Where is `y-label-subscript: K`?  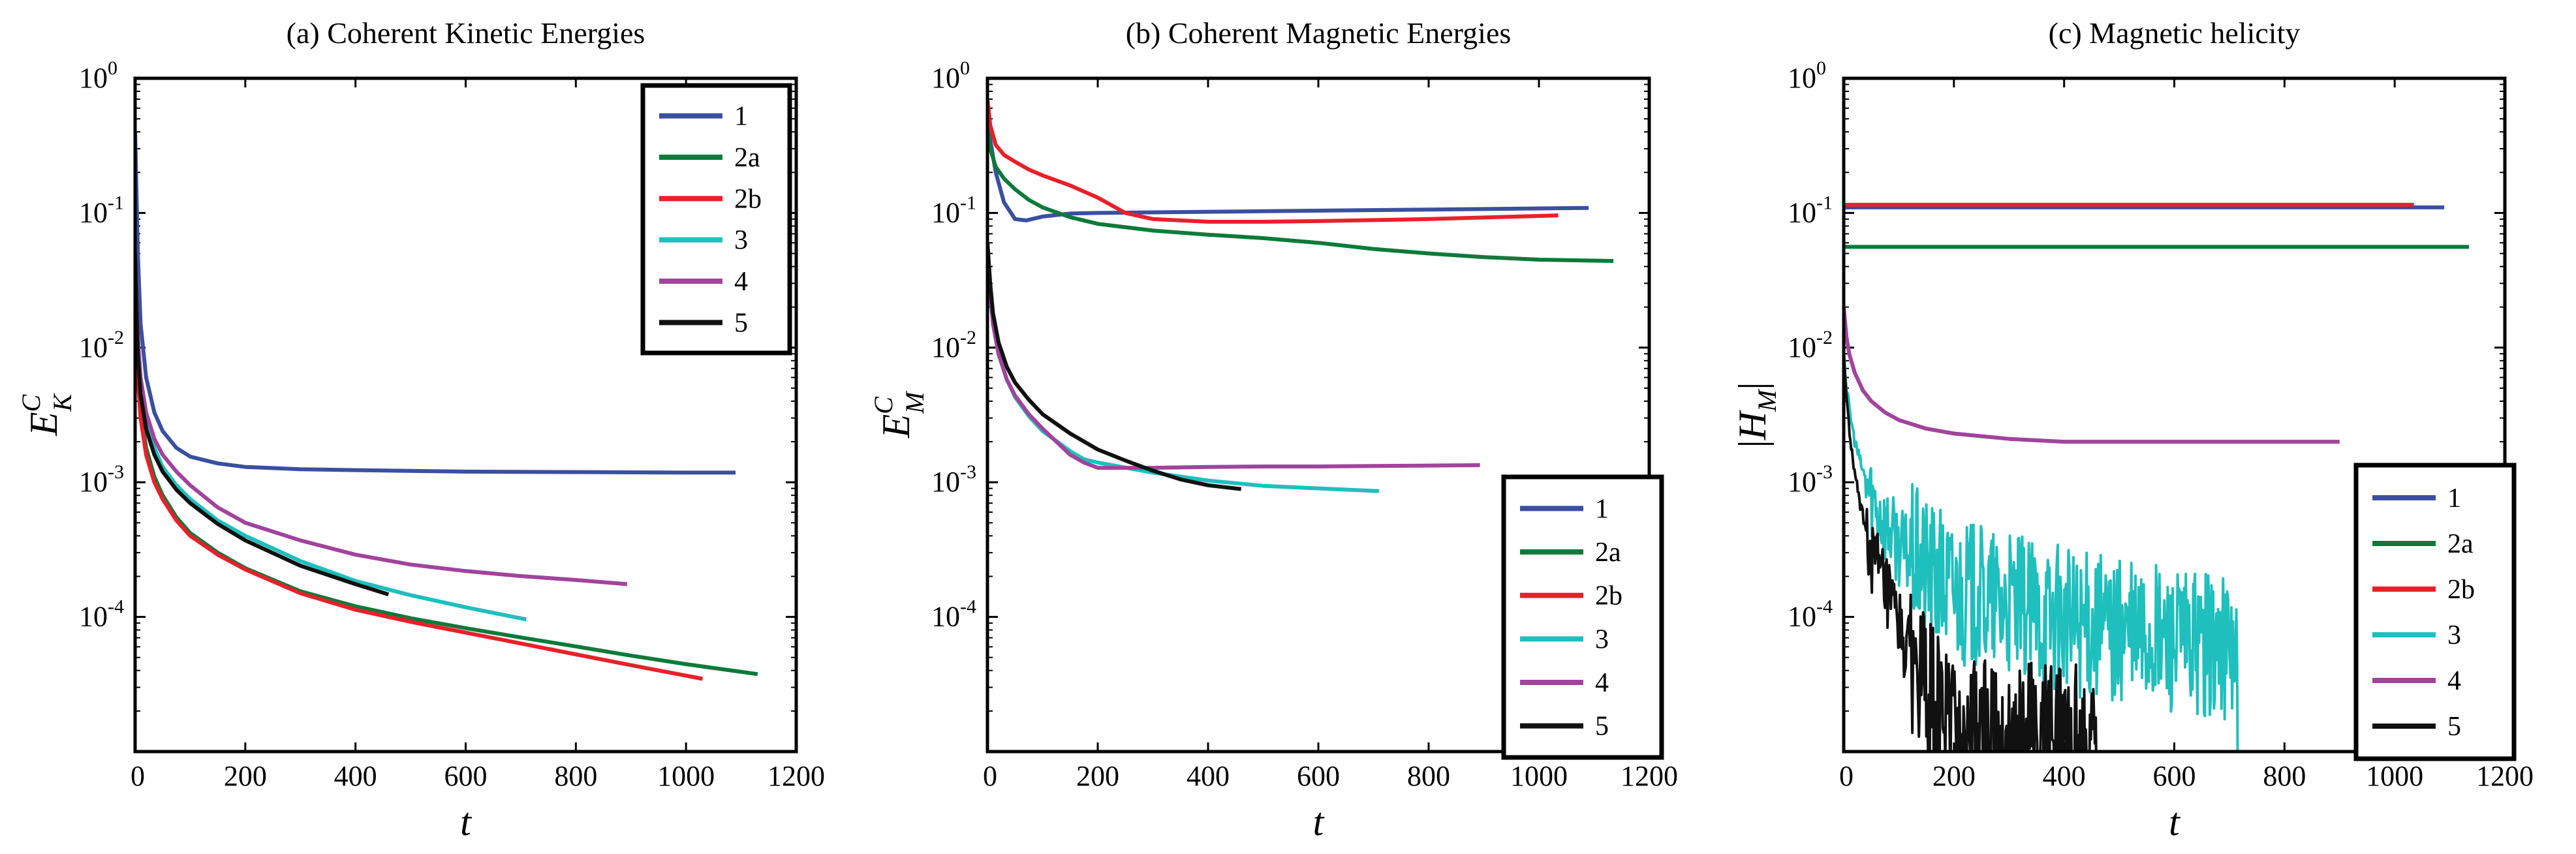
y-label-subscript: K is located at coordinates (62, 403).